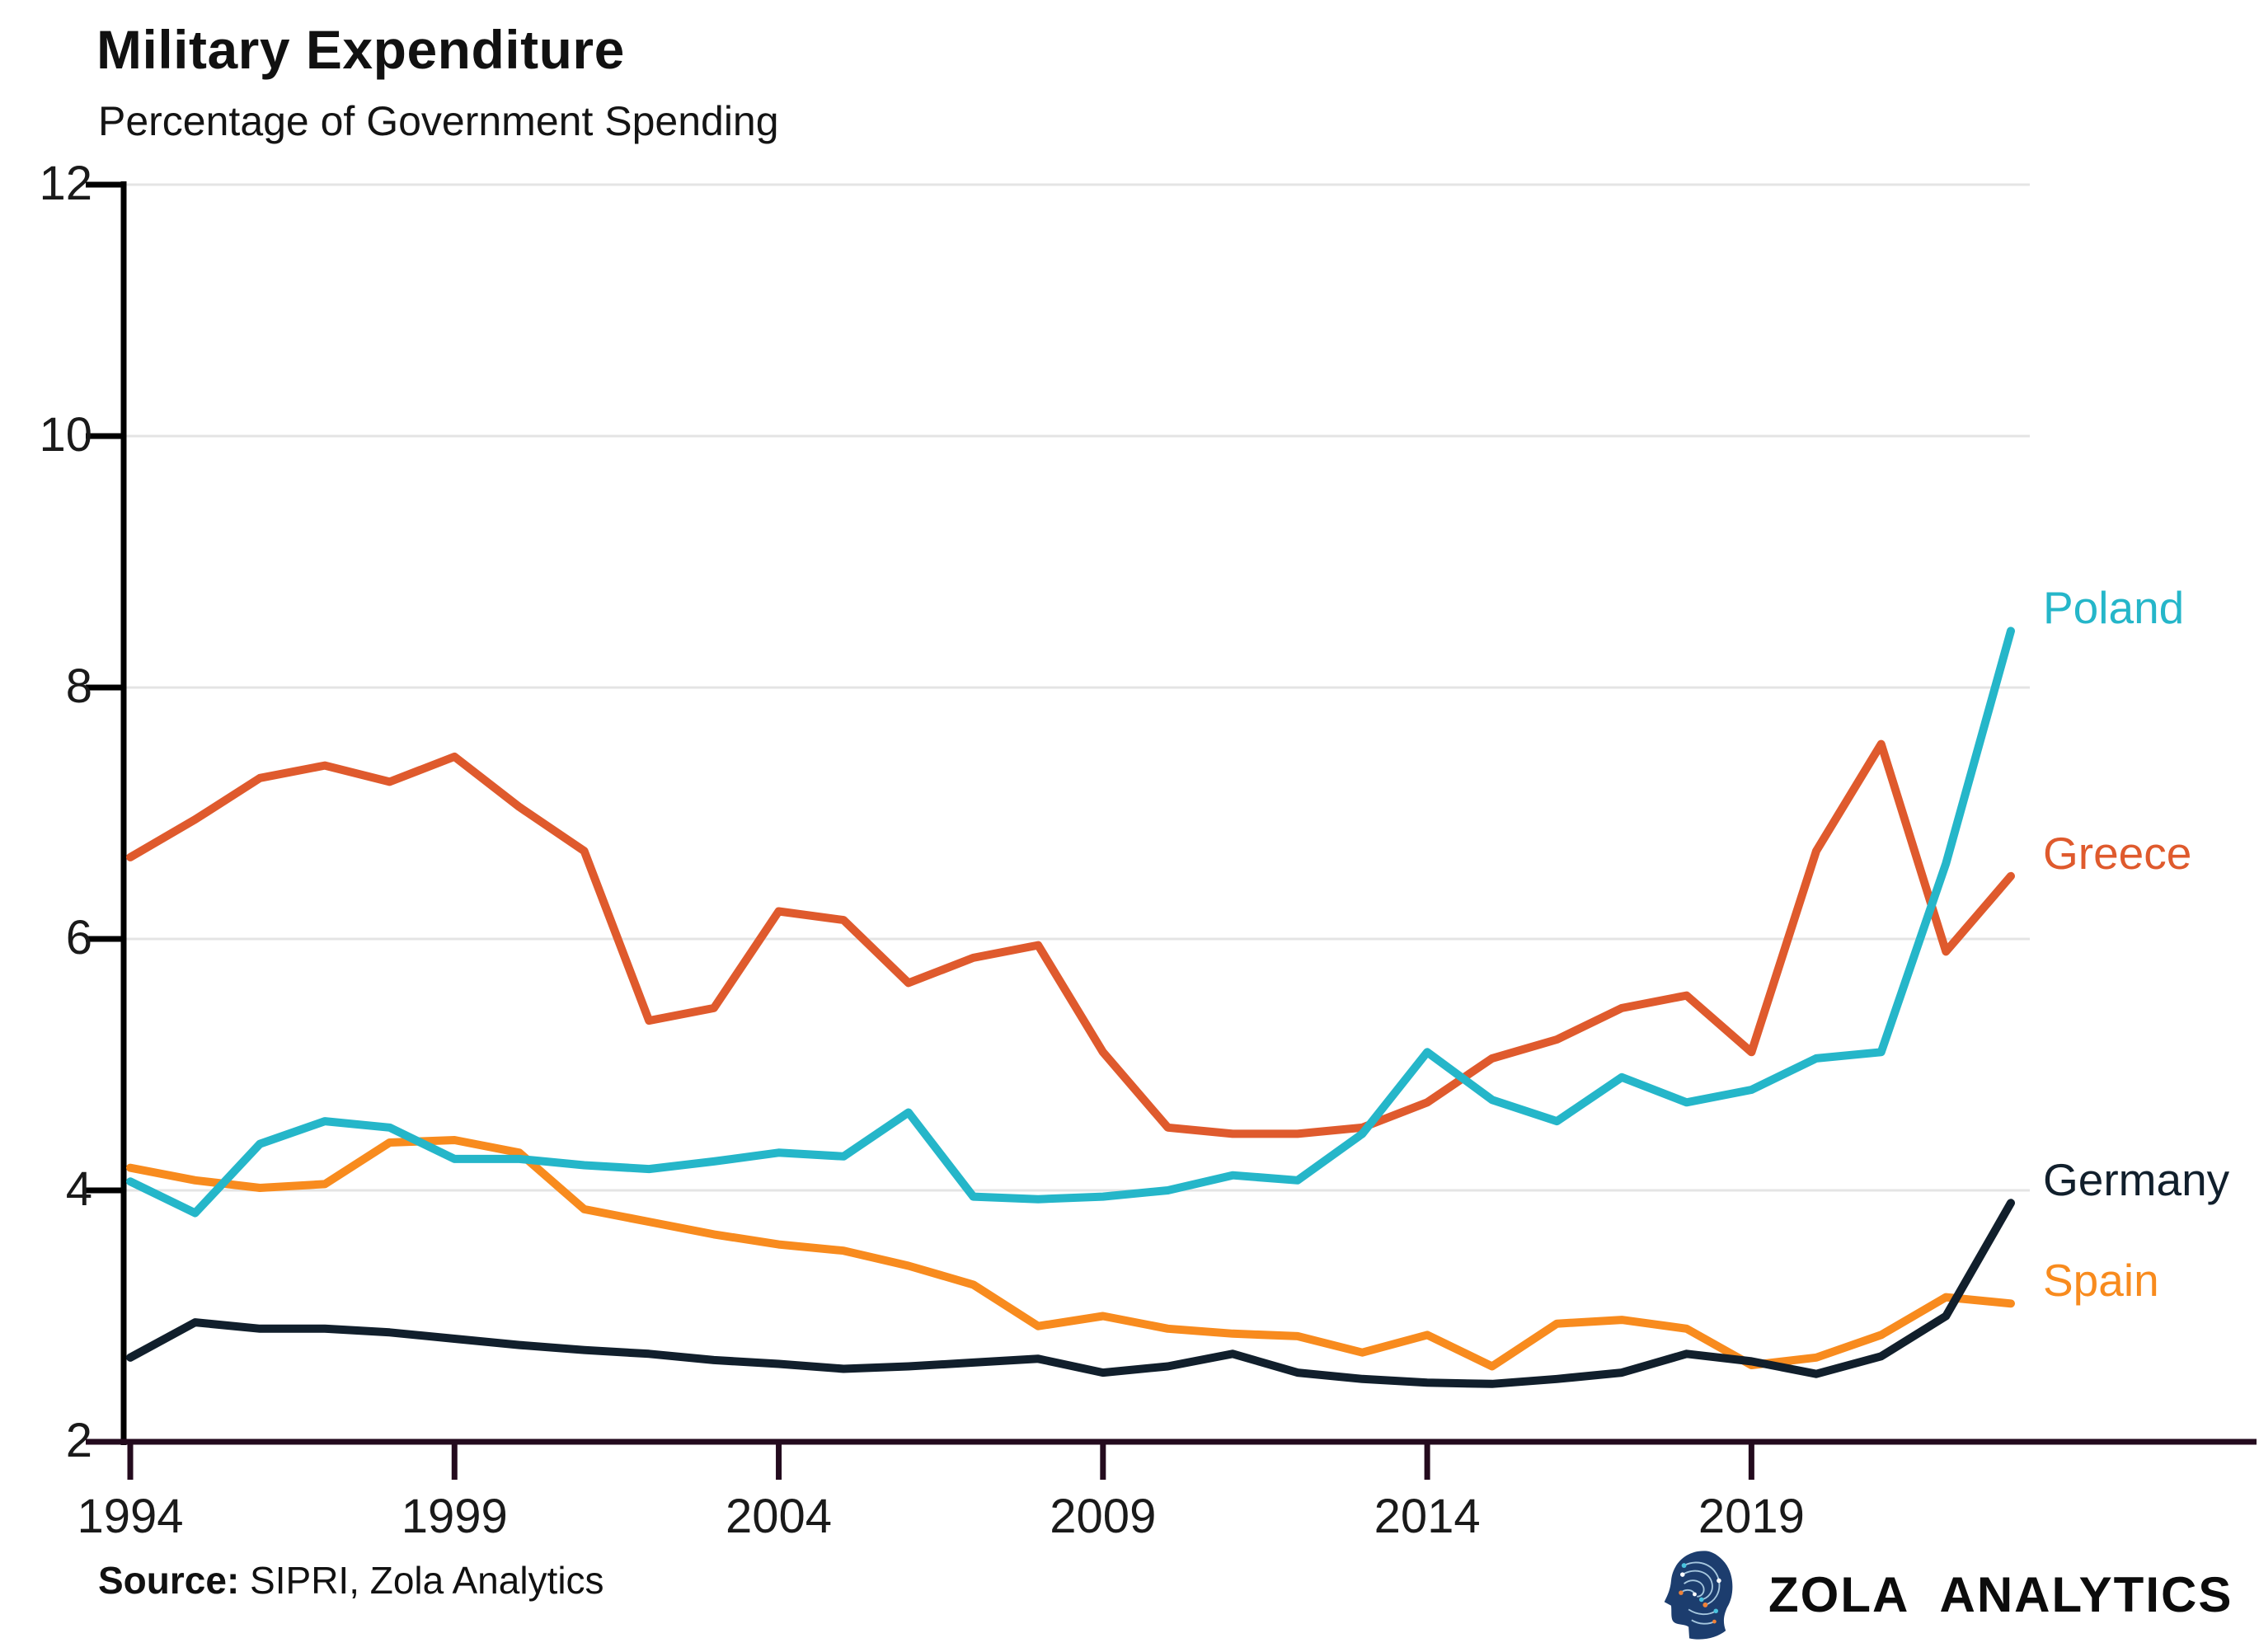 The image size is (2259, 1652). I want to click on line-germany, so click(1070, 1293).